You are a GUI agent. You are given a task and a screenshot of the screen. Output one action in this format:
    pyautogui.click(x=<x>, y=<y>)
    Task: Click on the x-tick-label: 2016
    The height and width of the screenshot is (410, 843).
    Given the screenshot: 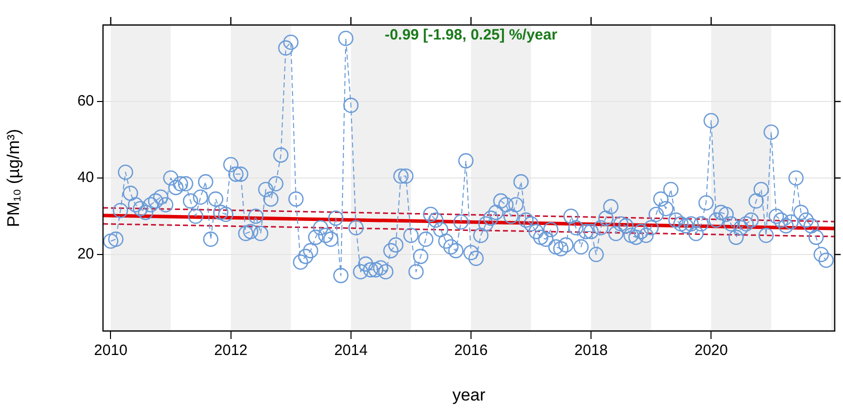 What is the action you would take?
    pyautogui.click(x=471, y=351)
    